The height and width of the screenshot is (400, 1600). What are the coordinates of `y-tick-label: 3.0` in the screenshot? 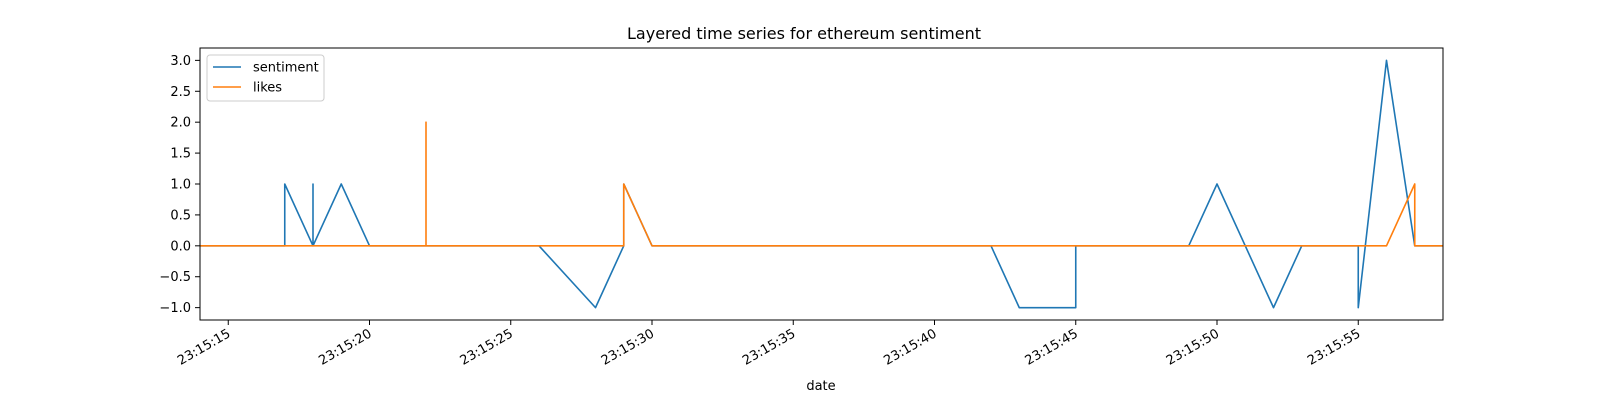 It's located at (180, 61).